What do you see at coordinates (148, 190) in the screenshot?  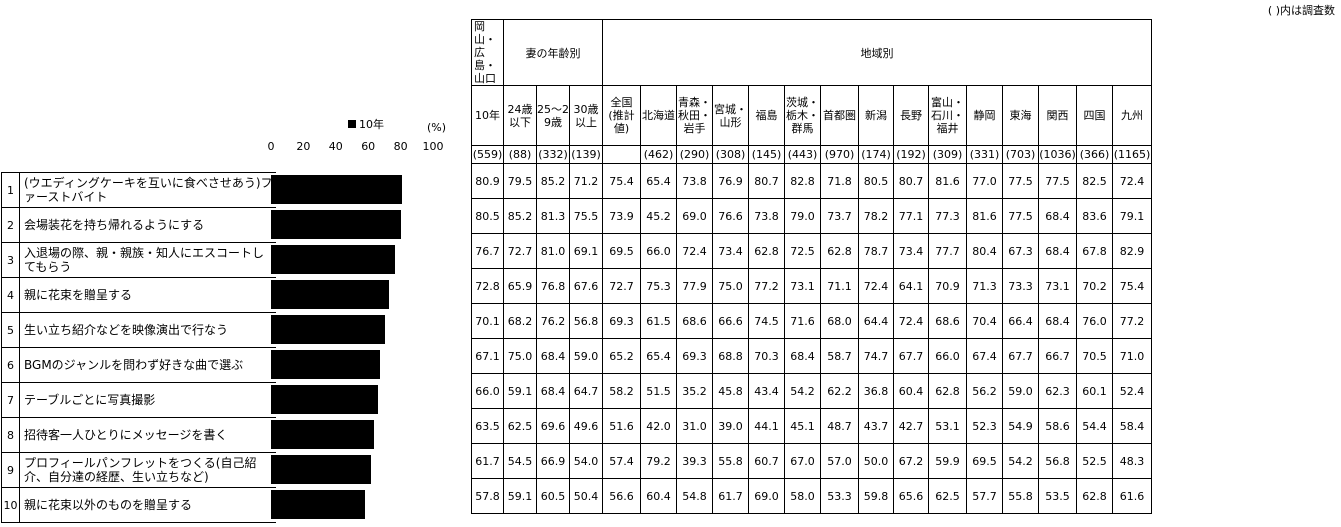 I see `row-label: (ウエディングケーキを互いに食べさせあう)ファーストバイト` at bounding box center [148, 190].